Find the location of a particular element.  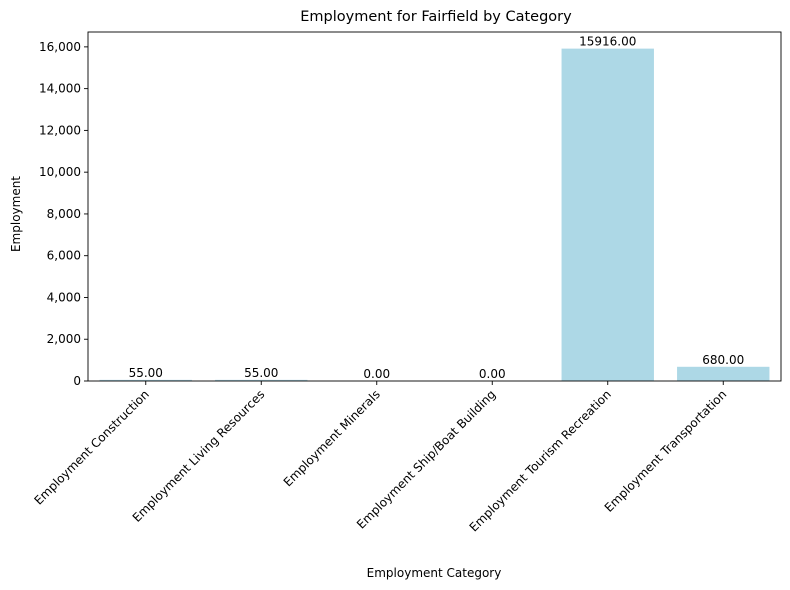

y-tick-label: 12,000 is located at coordinates (60, 130).